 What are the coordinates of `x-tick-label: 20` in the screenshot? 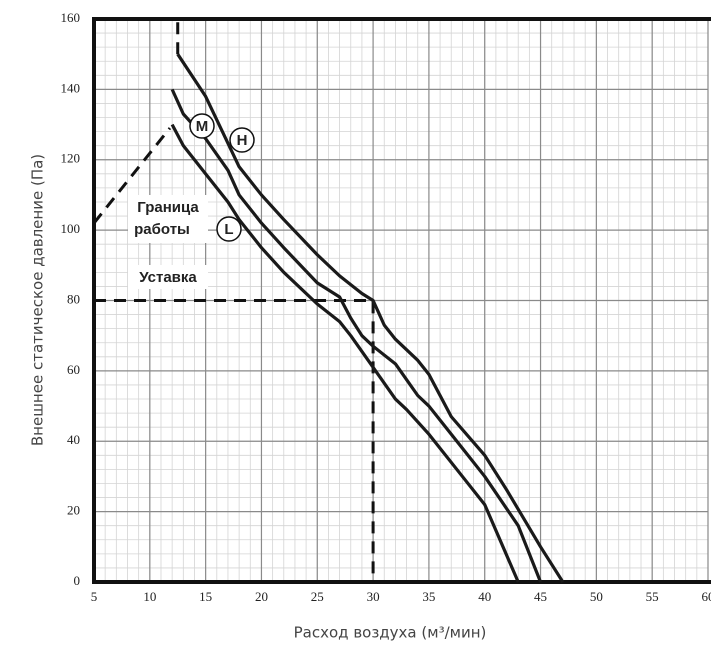 It's located at (261, 596).